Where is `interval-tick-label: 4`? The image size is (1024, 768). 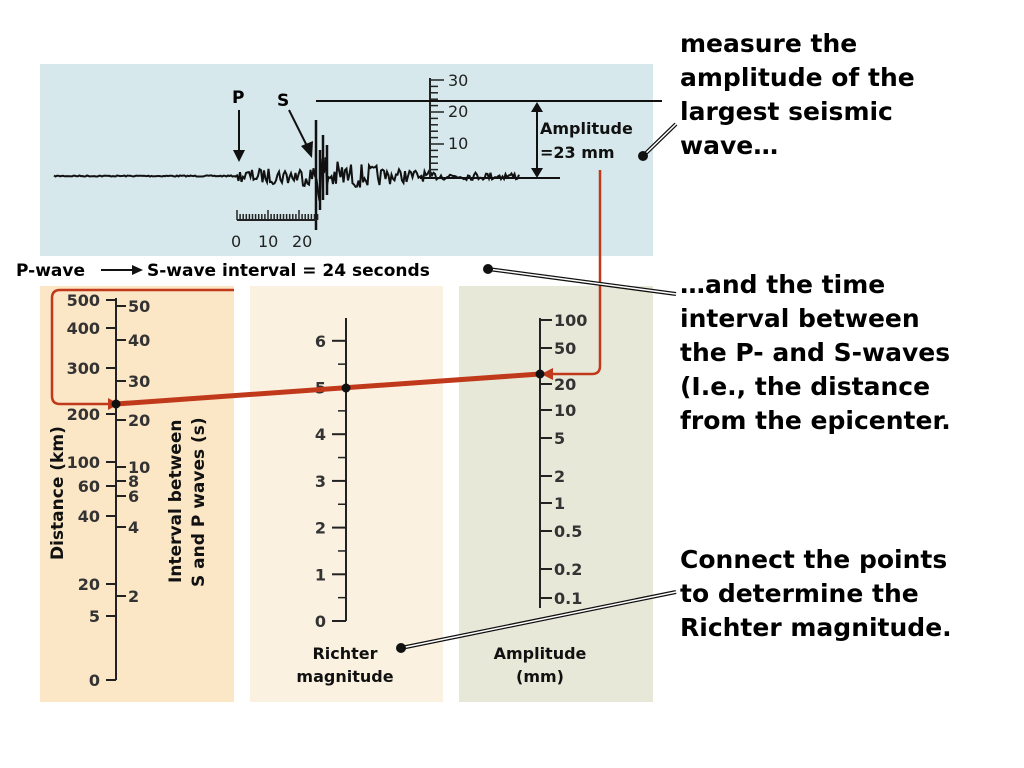 interval-tick-label: 4 is located at coordinates (133, 527).